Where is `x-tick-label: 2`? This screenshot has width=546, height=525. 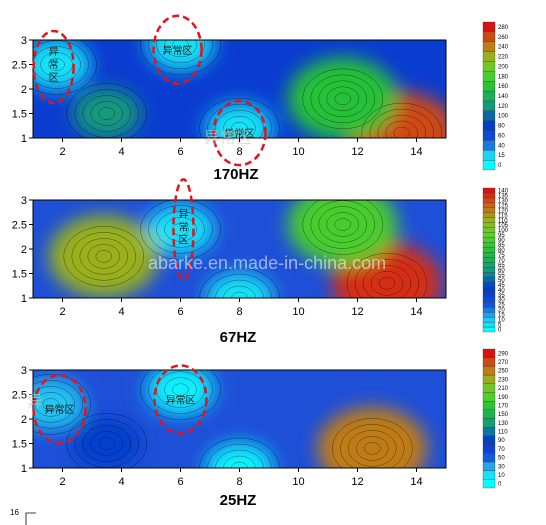
x-tick-label: 2 is located at coordinates (62, 482).